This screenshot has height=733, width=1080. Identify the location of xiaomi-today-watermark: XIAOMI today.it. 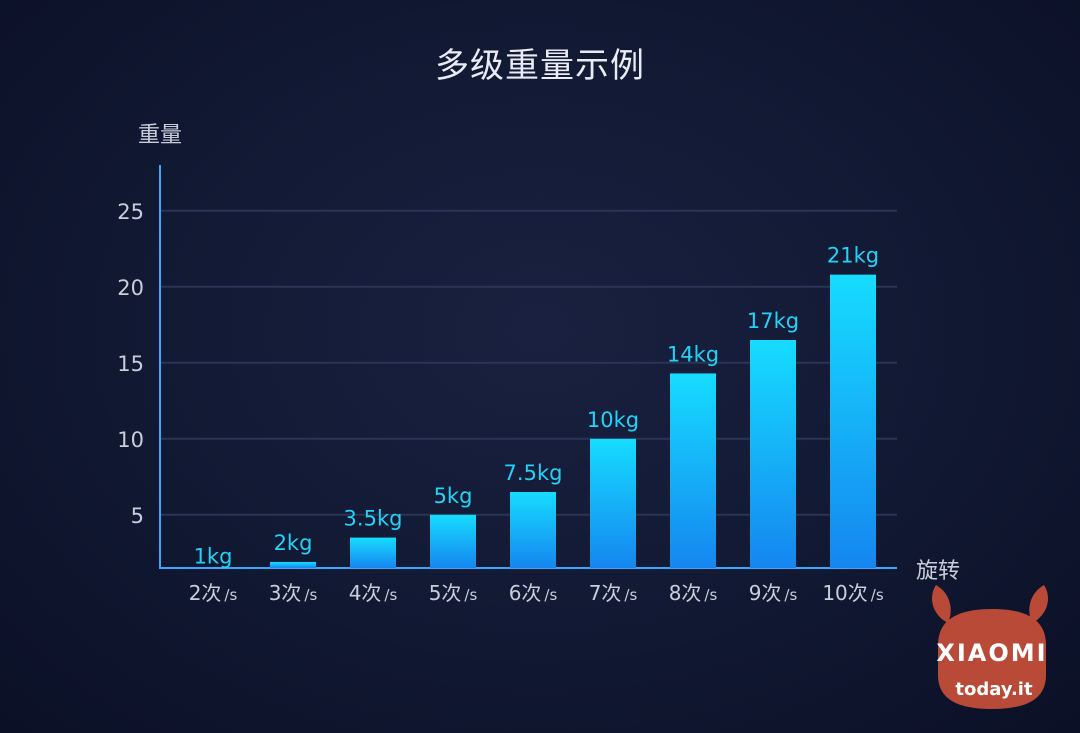
(990, 647).